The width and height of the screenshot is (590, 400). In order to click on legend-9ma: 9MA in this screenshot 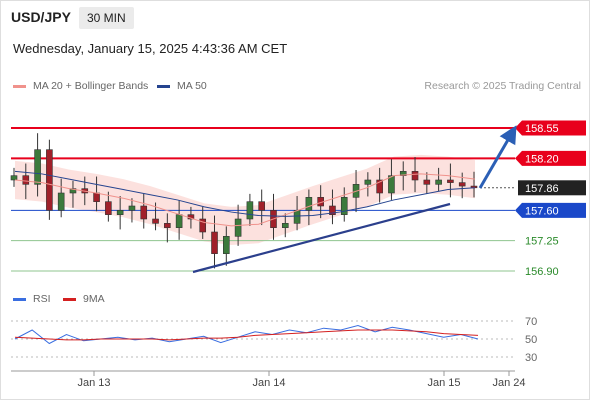, I will do `click(84, 299)`.